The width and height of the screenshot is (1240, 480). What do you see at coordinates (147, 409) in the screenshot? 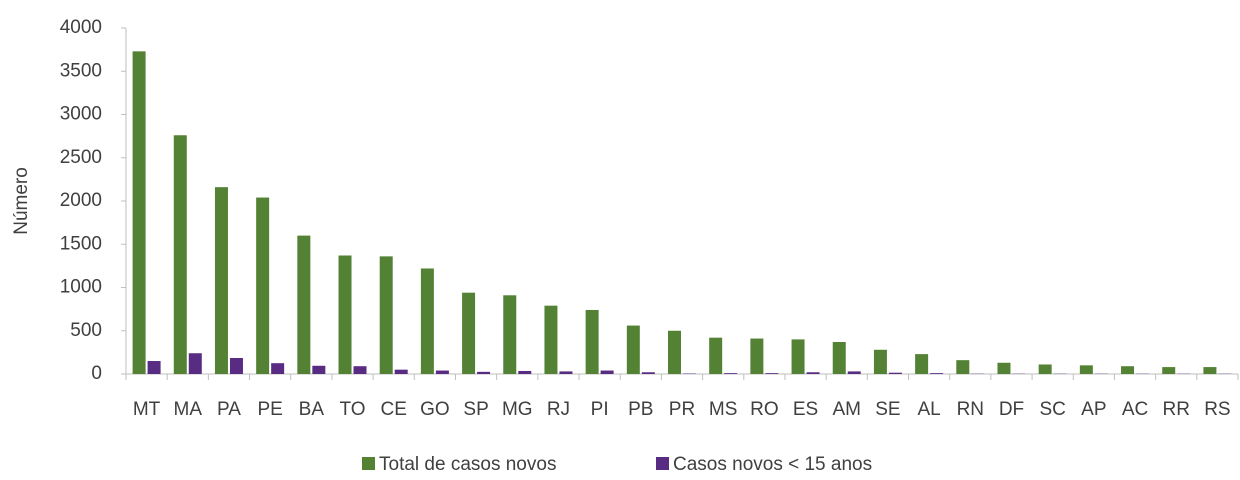
I see `x-tick-label: MT` at bounding box center [147, 409].